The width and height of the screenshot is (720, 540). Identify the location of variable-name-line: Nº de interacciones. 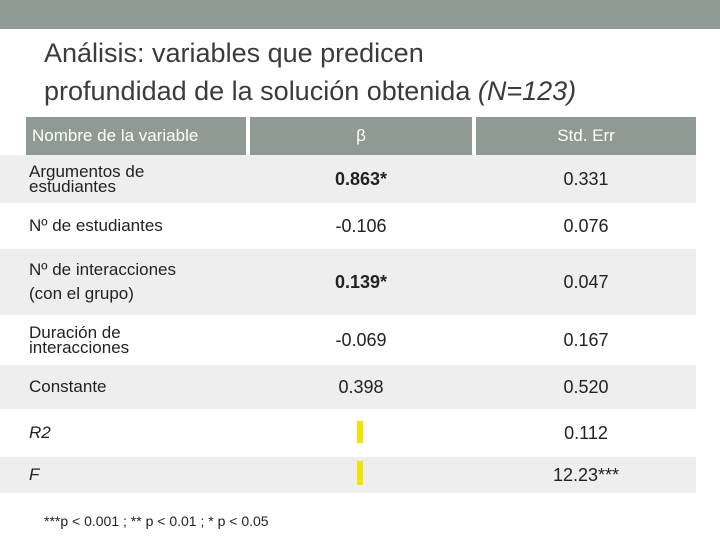
(103, 269).